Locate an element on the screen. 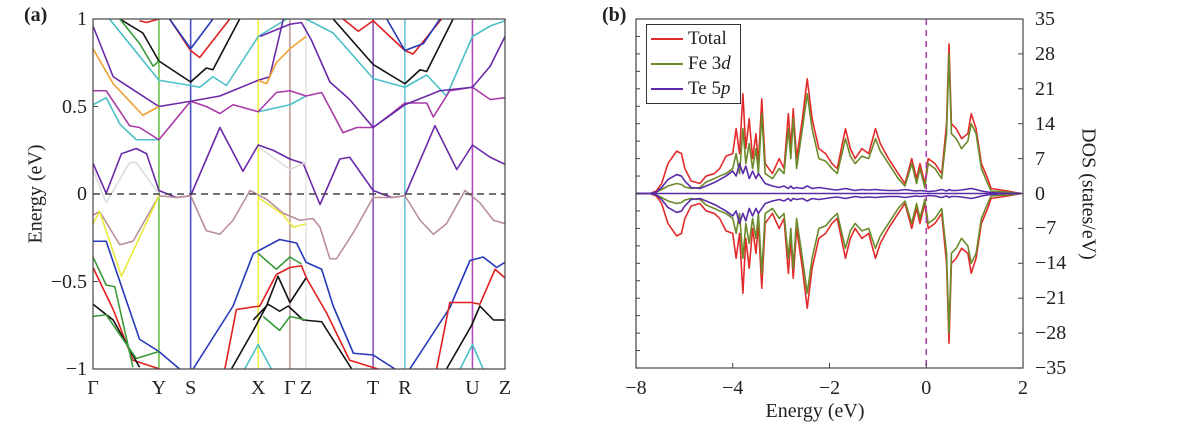 This screenshot has height=436, width=1200. legend-label-te5p-orbital: p is located at coordinates (725, 88).